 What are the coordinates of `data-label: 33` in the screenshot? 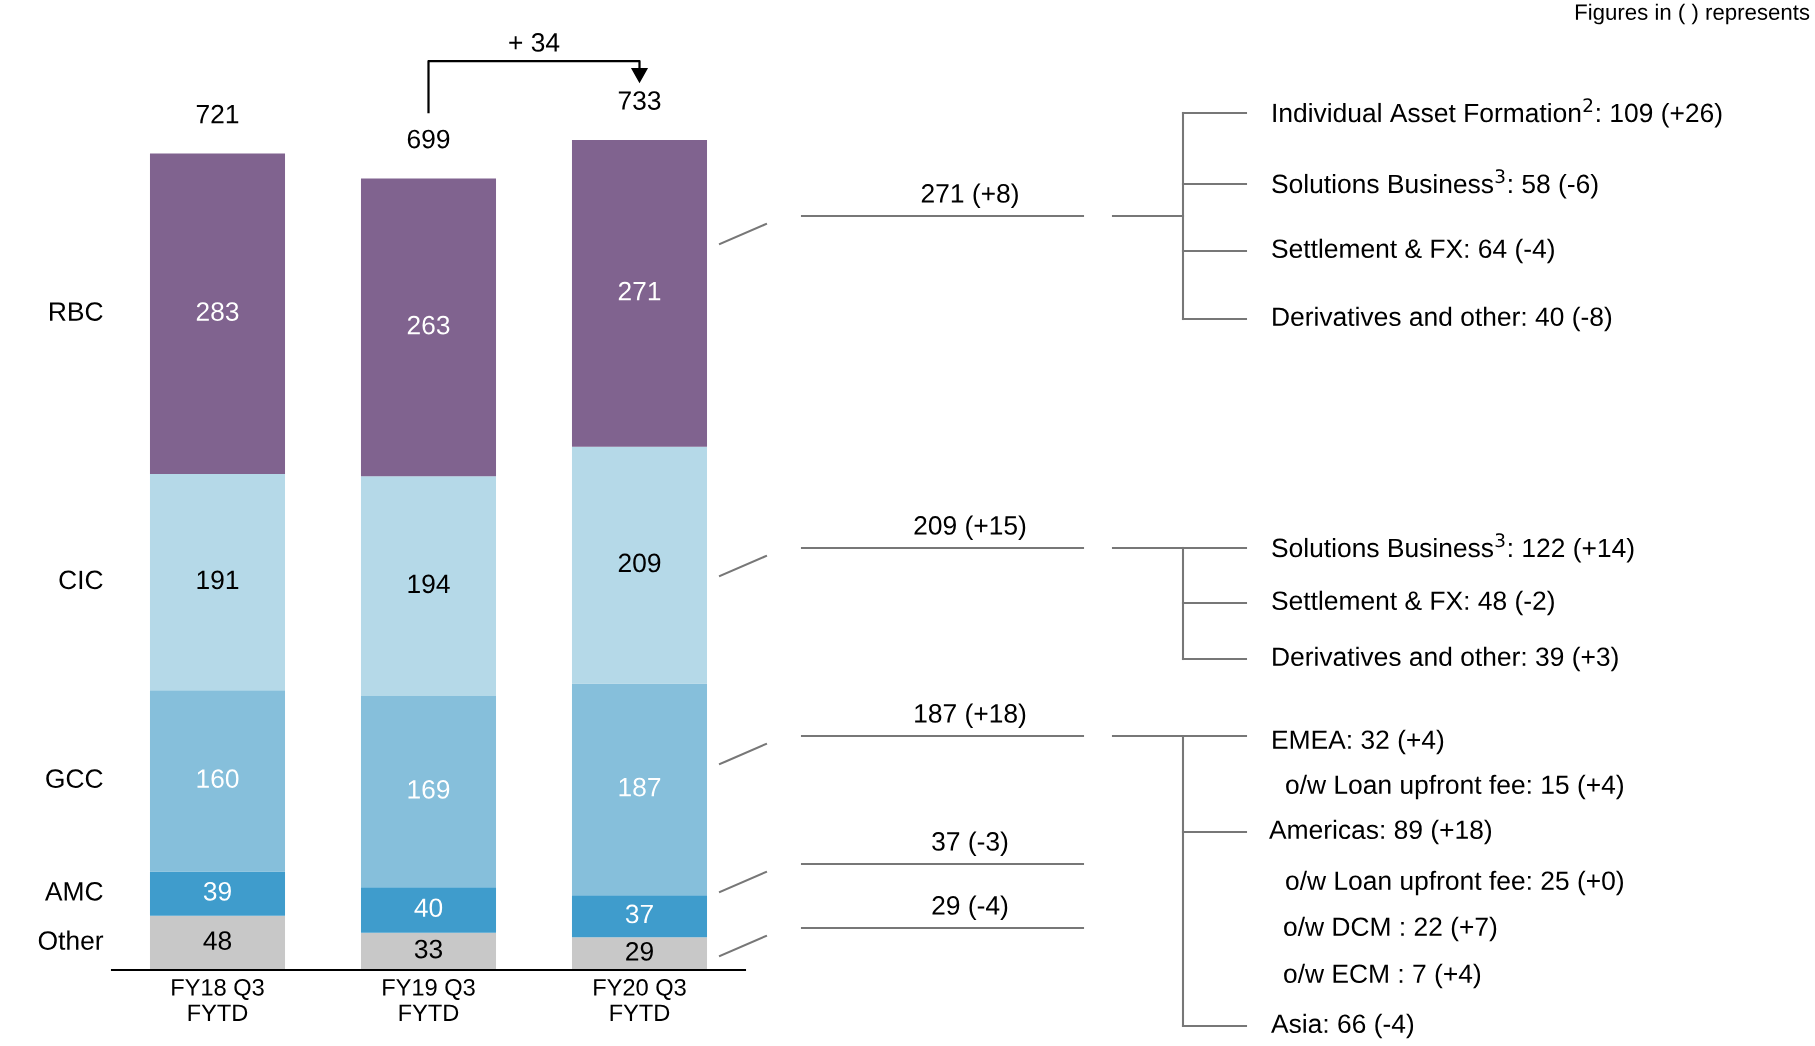 It's located at (428, 949).